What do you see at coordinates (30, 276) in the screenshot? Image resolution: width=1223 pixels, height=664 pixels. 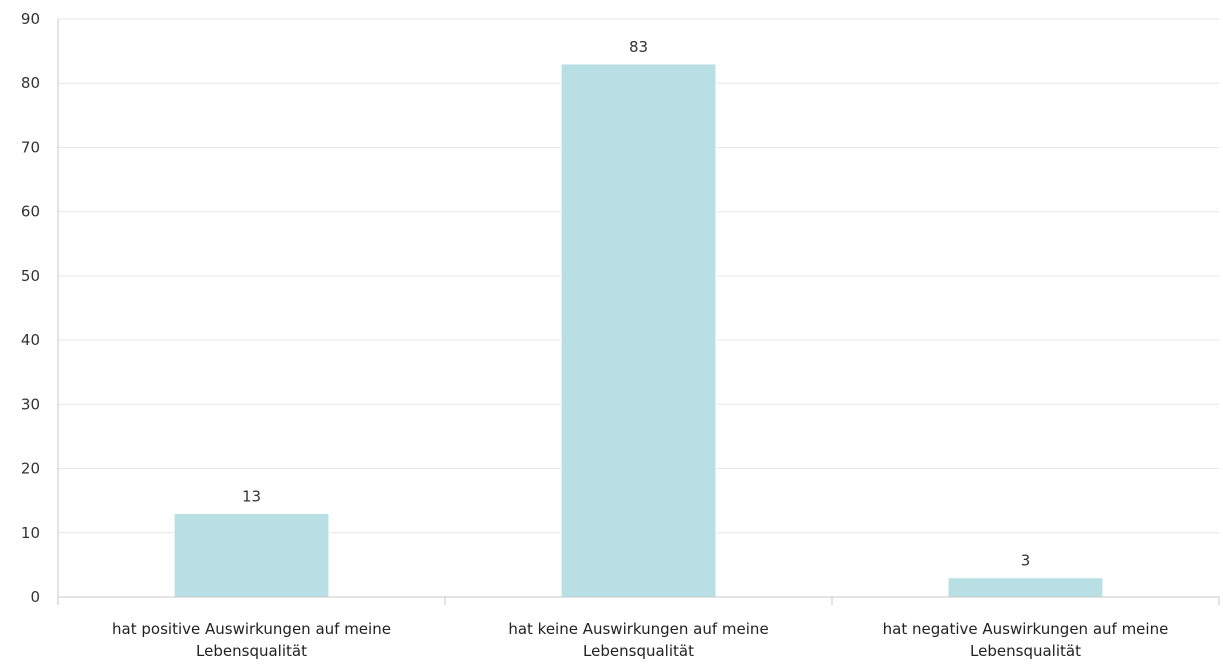 I see `y-tick-label: 50` at bounding box center [30, 276].